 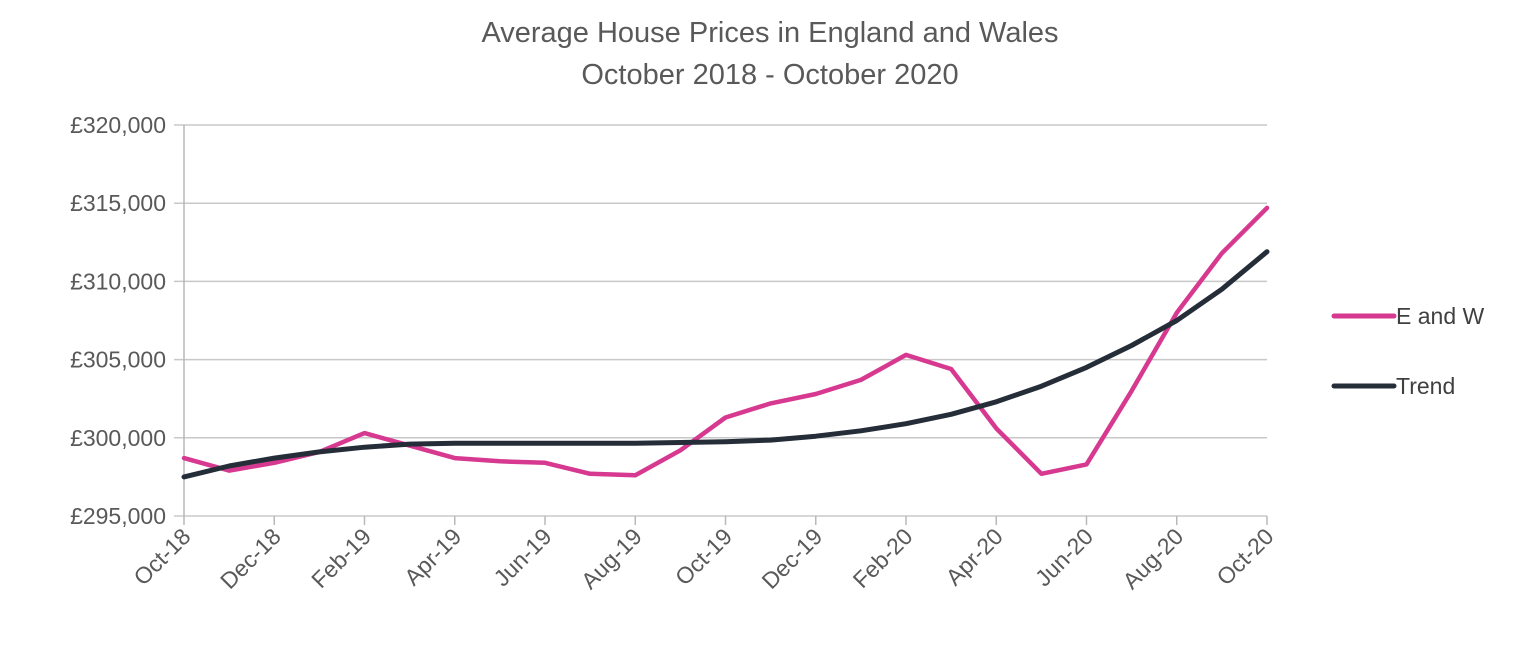 What do you see at coordinates (769, 75) in the screenshot?
I see `chart-subtitle: October 2018 - October 2020` at bounding box center [769, 75].